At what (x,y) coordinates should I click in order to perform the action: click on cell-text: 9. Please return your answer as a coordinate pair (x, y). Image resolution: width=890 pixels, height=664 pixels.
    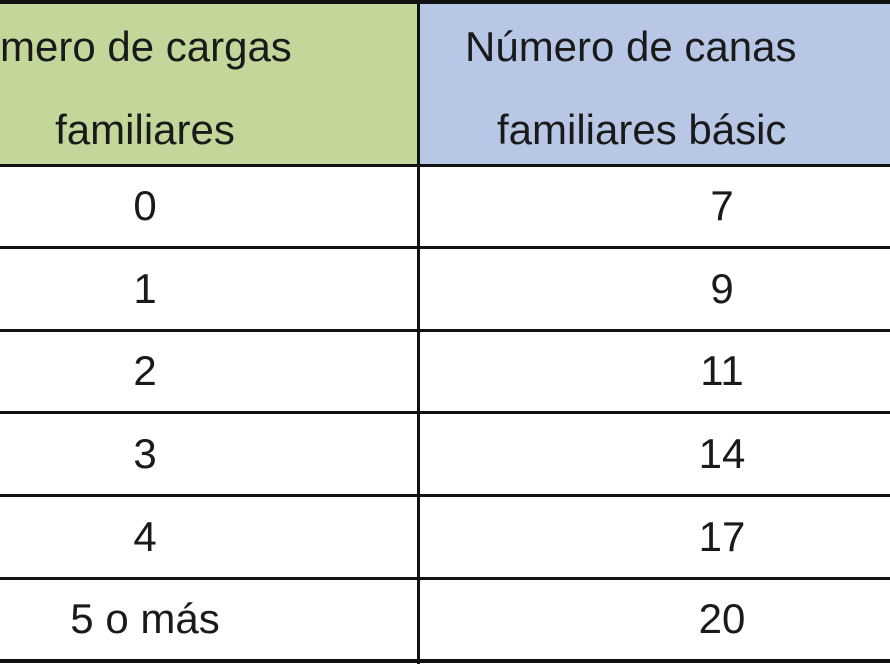
    Looking at the image, I should click on (722, 288).